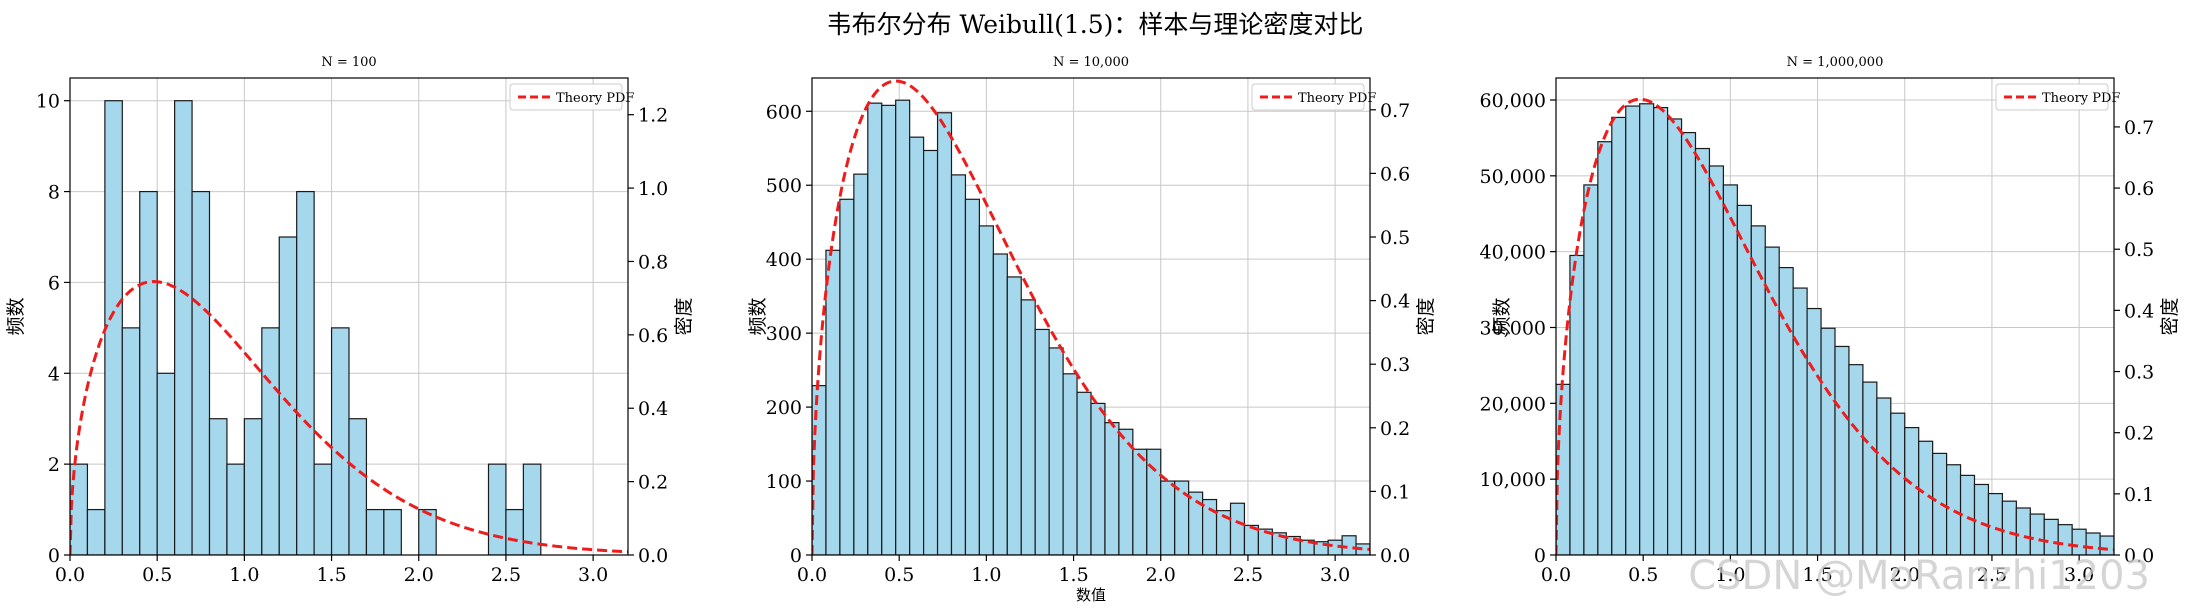 The image size is (2190, 610). Describe the element at coordinates (70, 575) in the screenshot. I see `x-tick-label: 0.0` at that location.